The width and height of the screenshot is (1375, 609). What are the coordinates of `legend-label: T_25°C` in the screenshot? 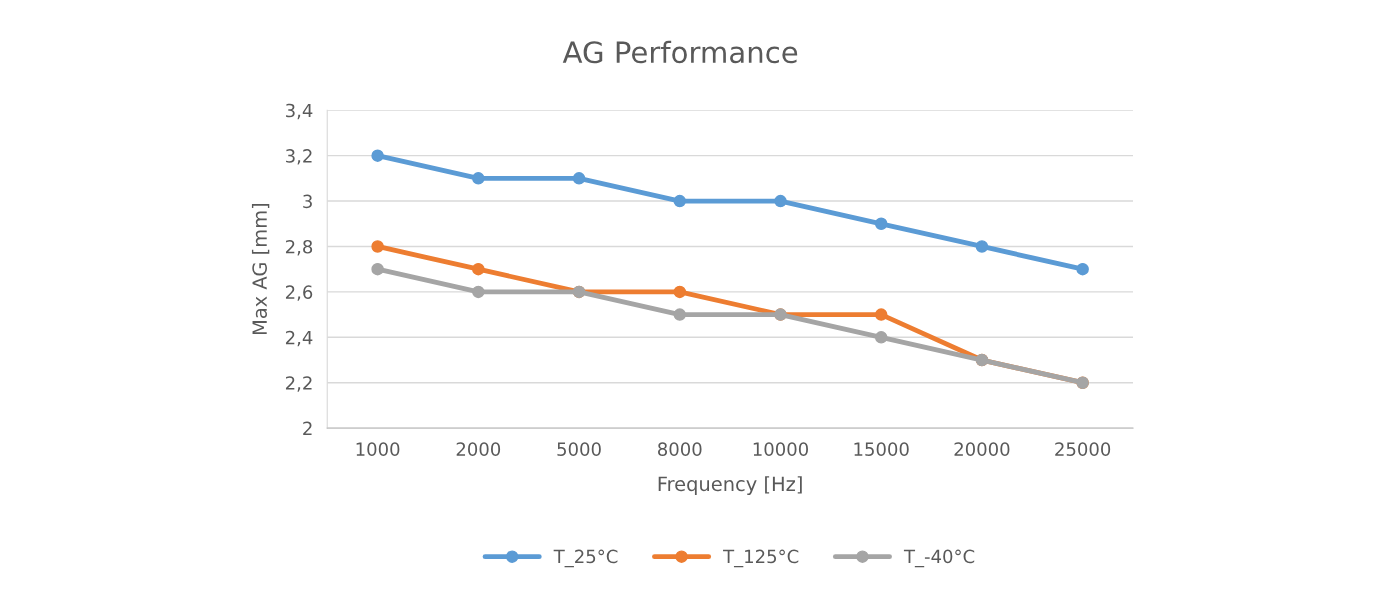 It's located at (585, 558).